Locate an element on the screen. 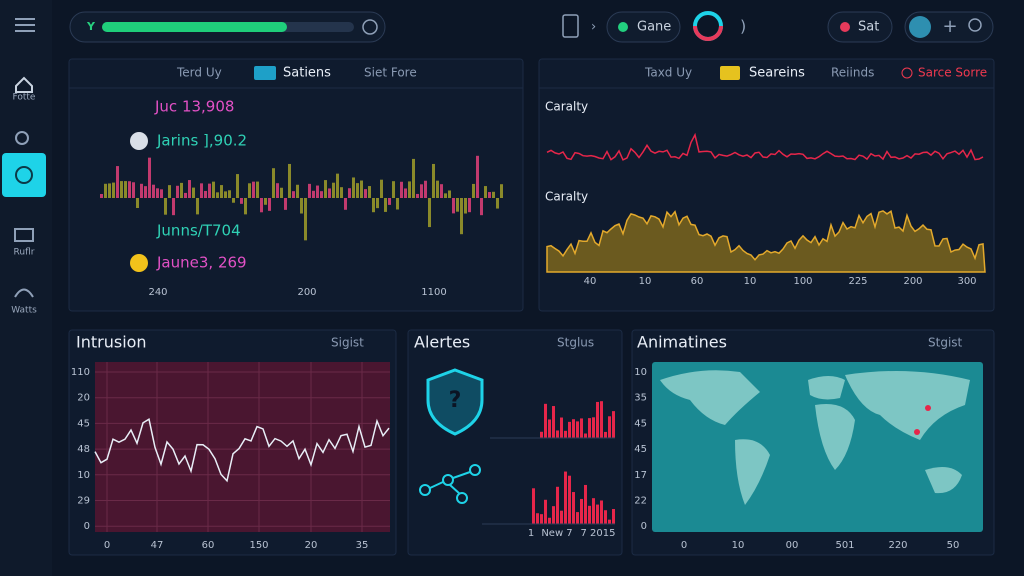 The image size is (1024, 576). bar-strip is located at coordinates (301, 198).